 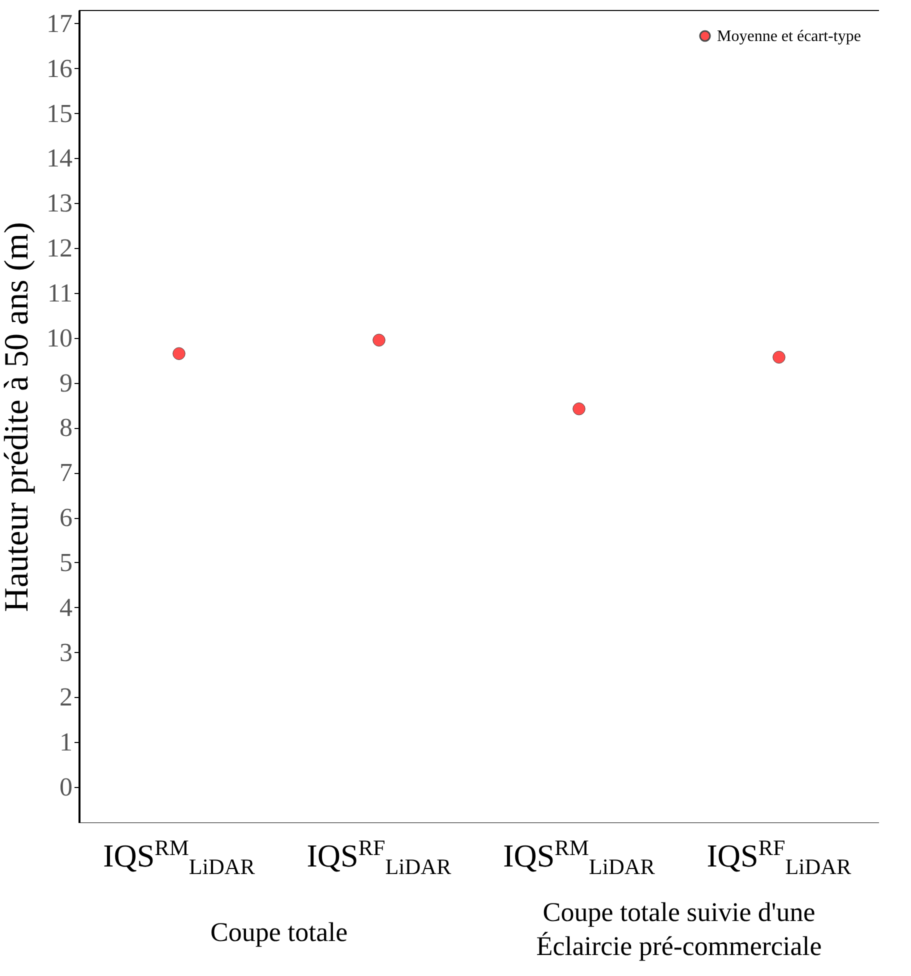 What do you see at coordinates (66, 517) in the screenshot?
I see `y-tick-label: 6` at bounding box center [66, 517].